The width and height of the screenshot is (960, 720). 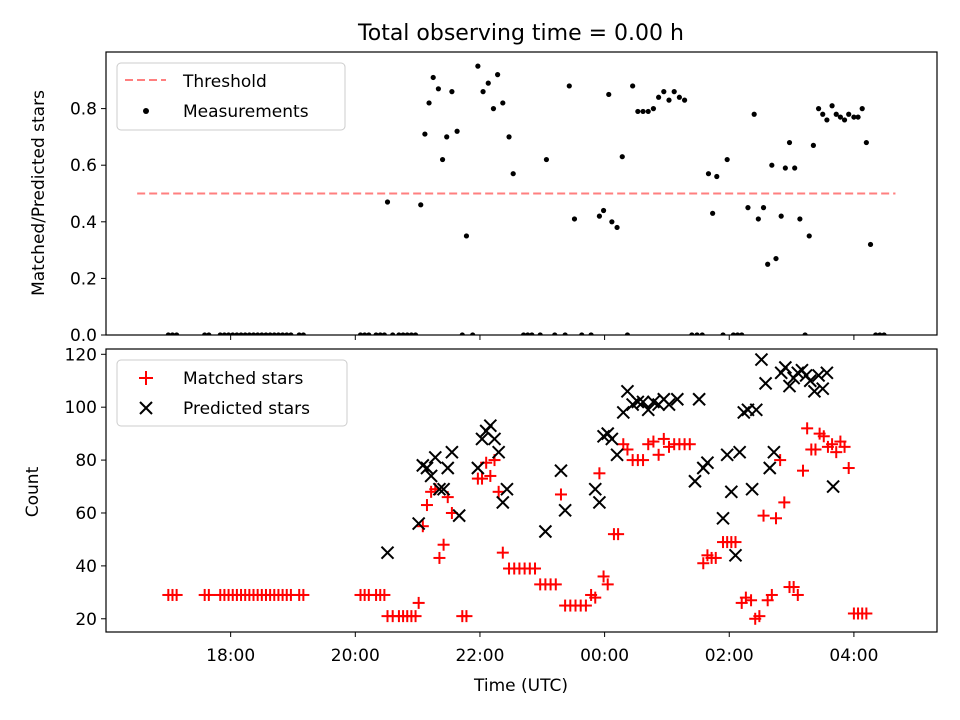 I want to click on top-ylabel: Matched/Predicted stars, so click(x=39, y=193).